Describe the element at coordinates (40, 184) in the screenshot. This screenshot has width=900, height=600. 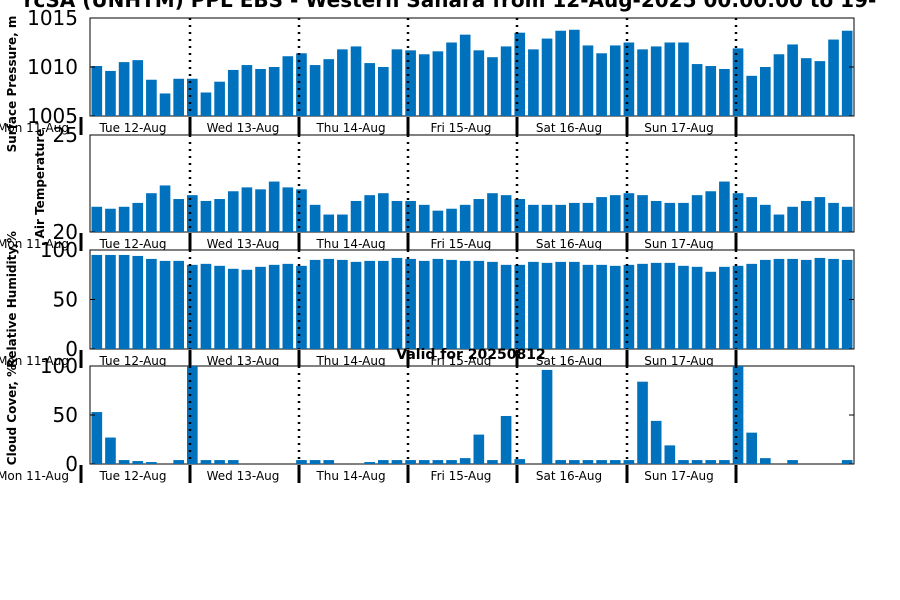
I see `y-axis-label: Air Temperature` at that location.